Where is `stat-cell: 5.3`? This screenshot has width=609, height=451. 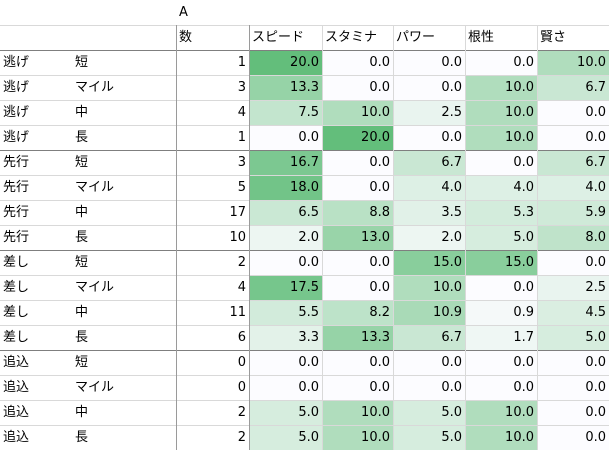 stat-cell: 5.3 is located at coordinates (501, 212).